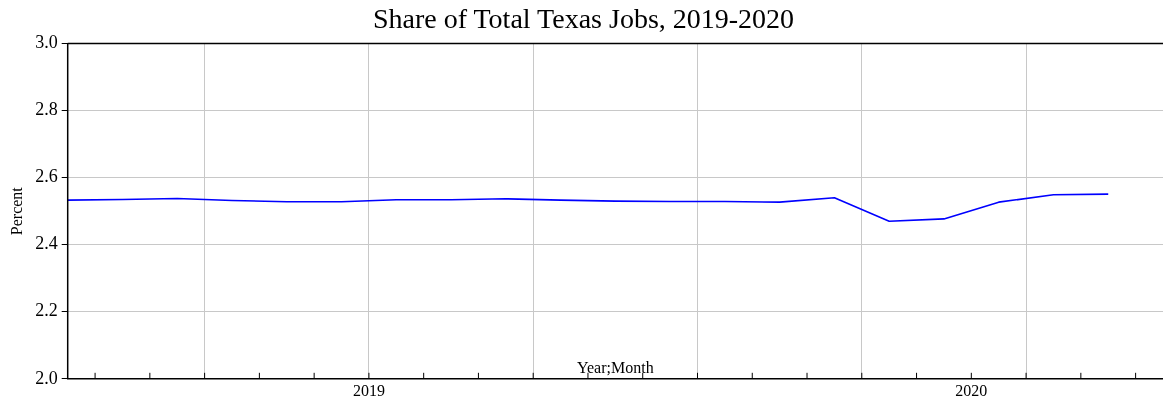 The image size is (1165, 408). I want to click on y-tick-label: 2.0, so click(46, 377).